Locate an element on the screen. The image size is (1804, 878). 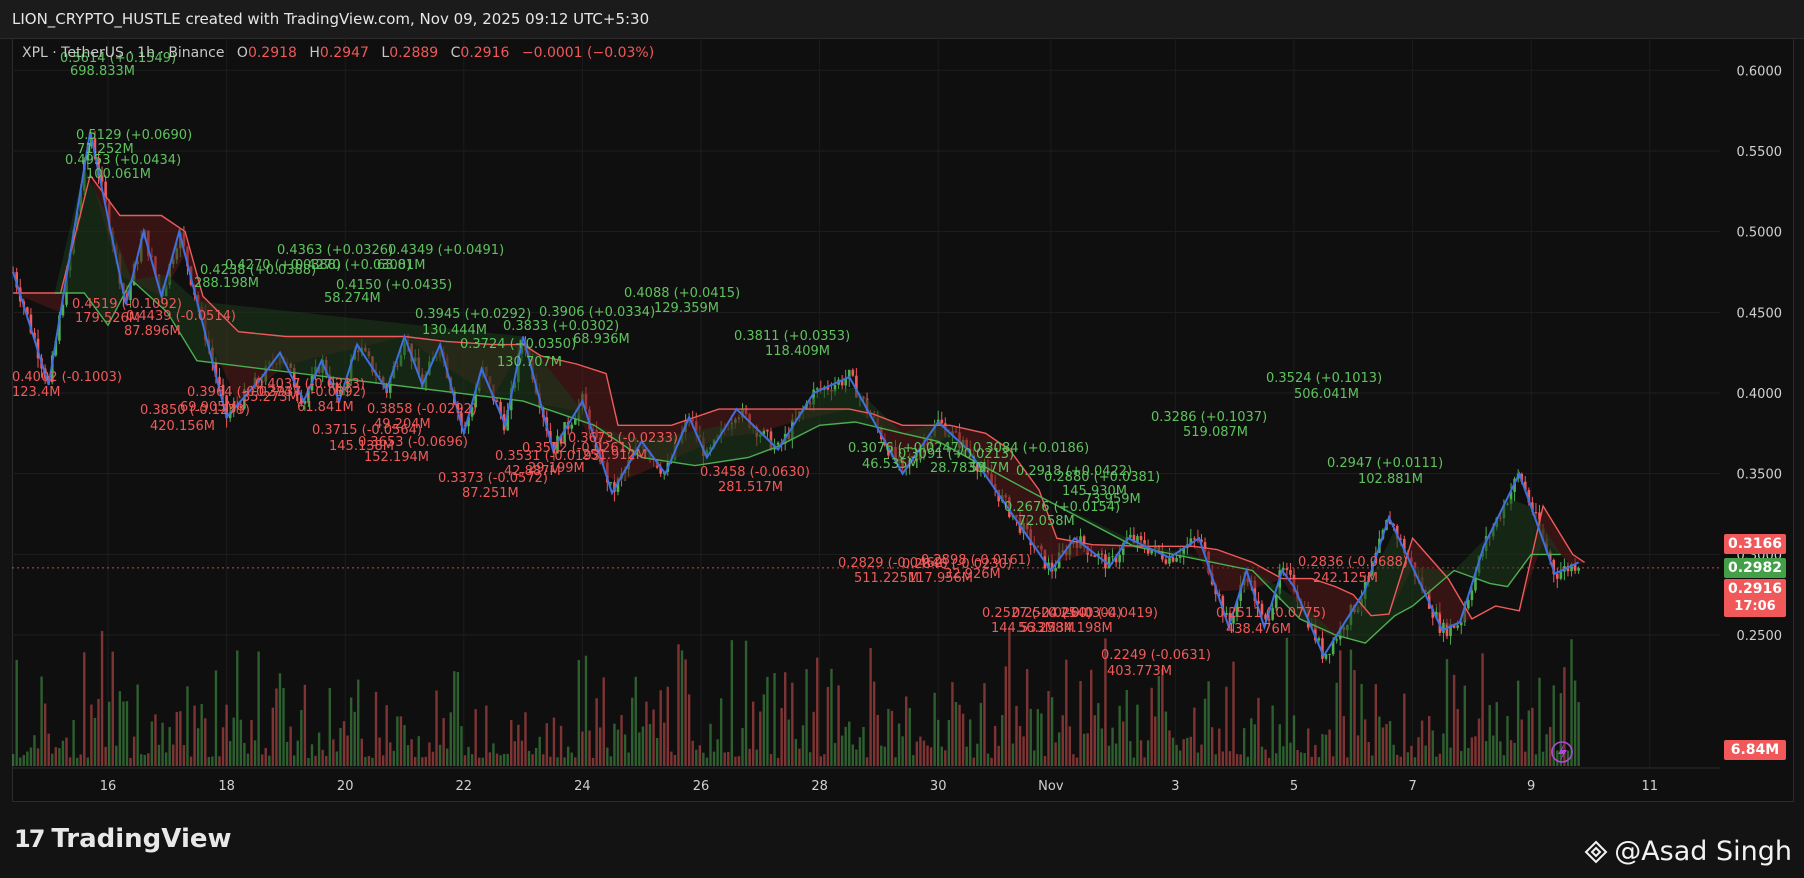
tradingview-brand: 17 TradingView is located at coordinates (123, 839).